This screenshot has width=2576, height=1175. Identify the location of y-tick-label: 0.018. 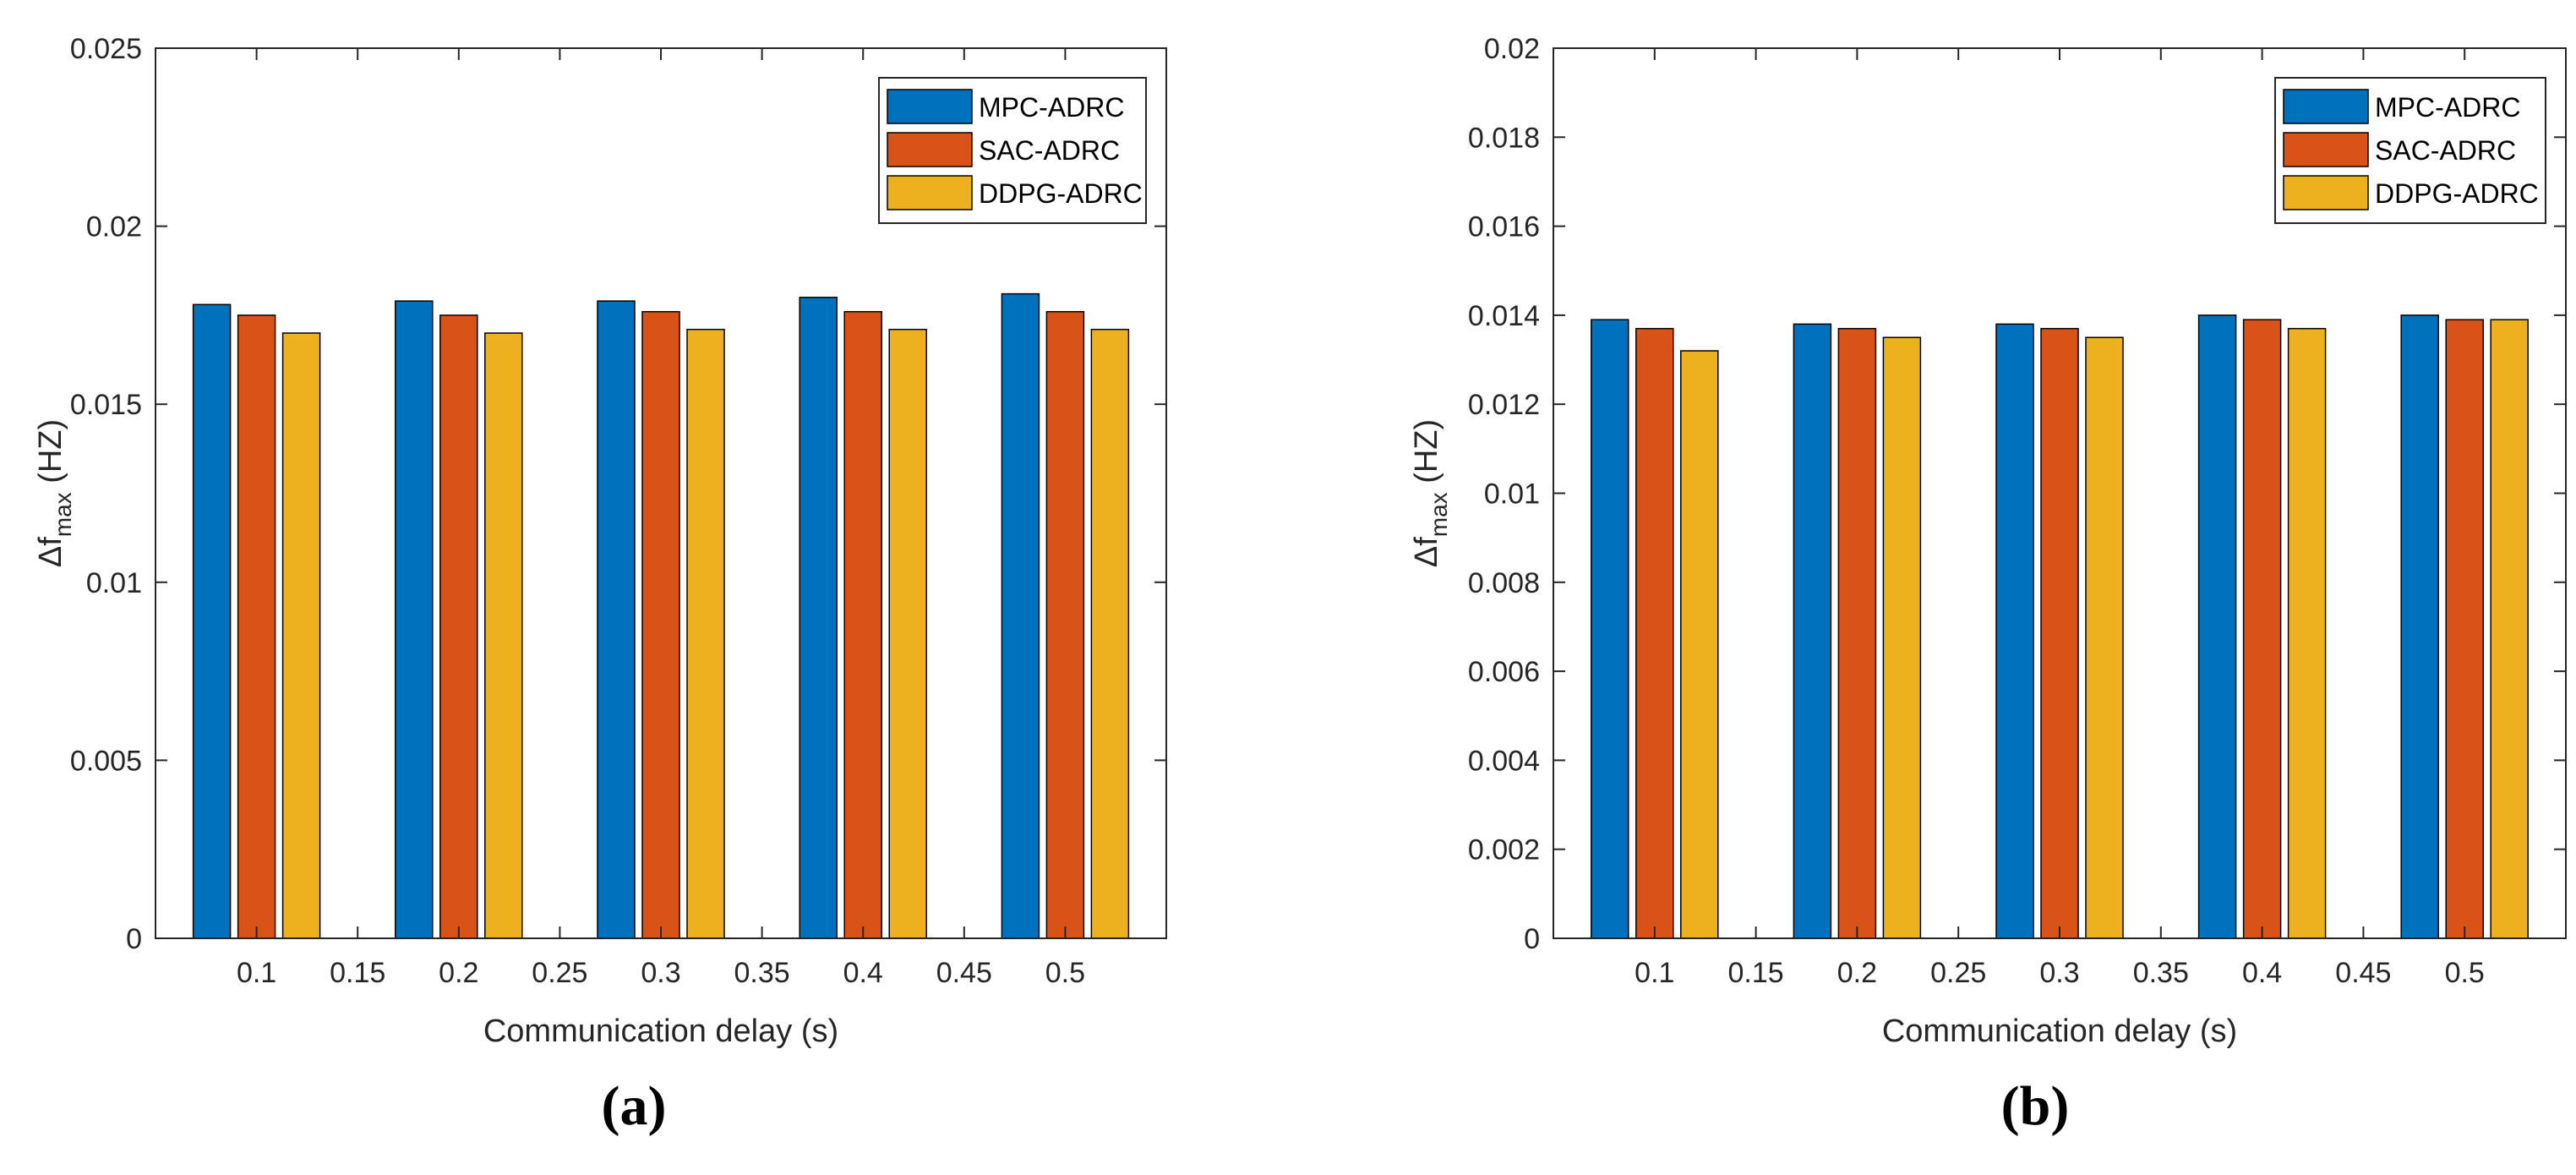
(1504, 138).